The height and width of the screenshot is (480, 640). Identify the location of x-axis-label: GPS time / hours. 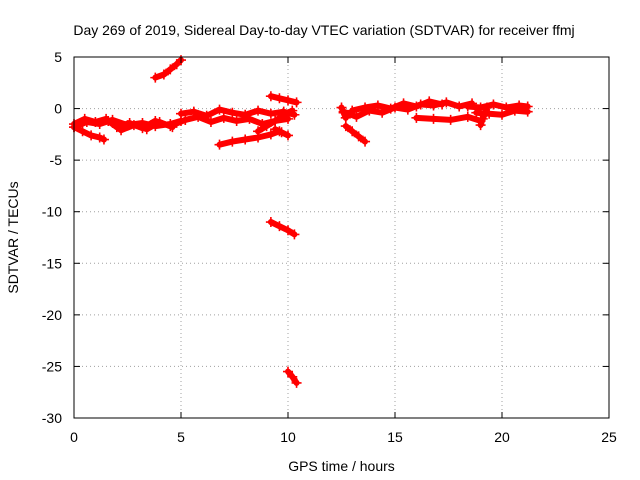
(341, 466).